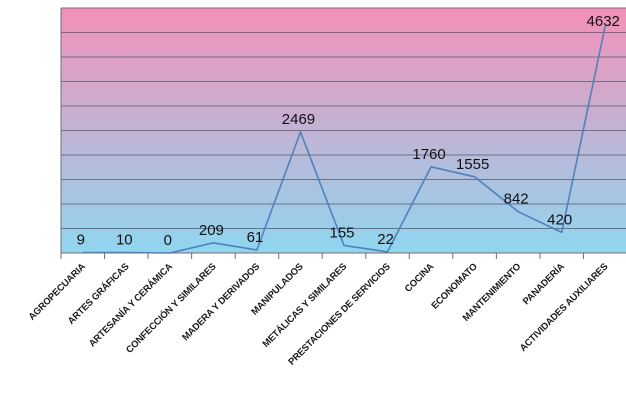 This screenshot has height=405, width=626. Describe the element at coordinates (428, 154) in the screenshot. I see `data-label: 1760` at that location.